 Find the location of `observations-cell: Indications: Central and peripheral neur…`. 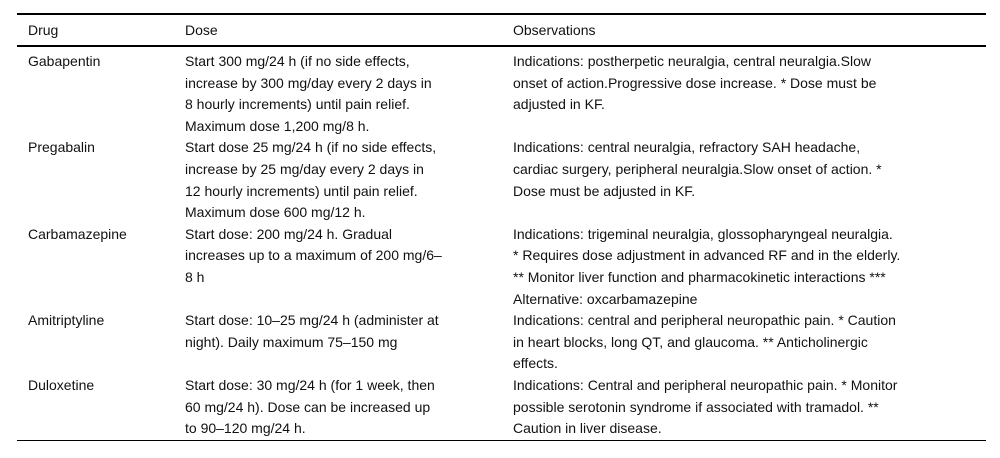

observations-cell: Indications: Central and peripheral neur… is located at coordinates (705, 406).